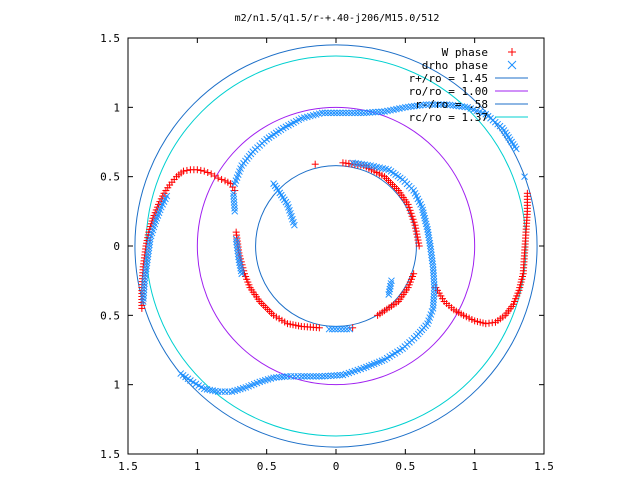  I want to click on x-tick-label-1: 1, so click(197, 466).